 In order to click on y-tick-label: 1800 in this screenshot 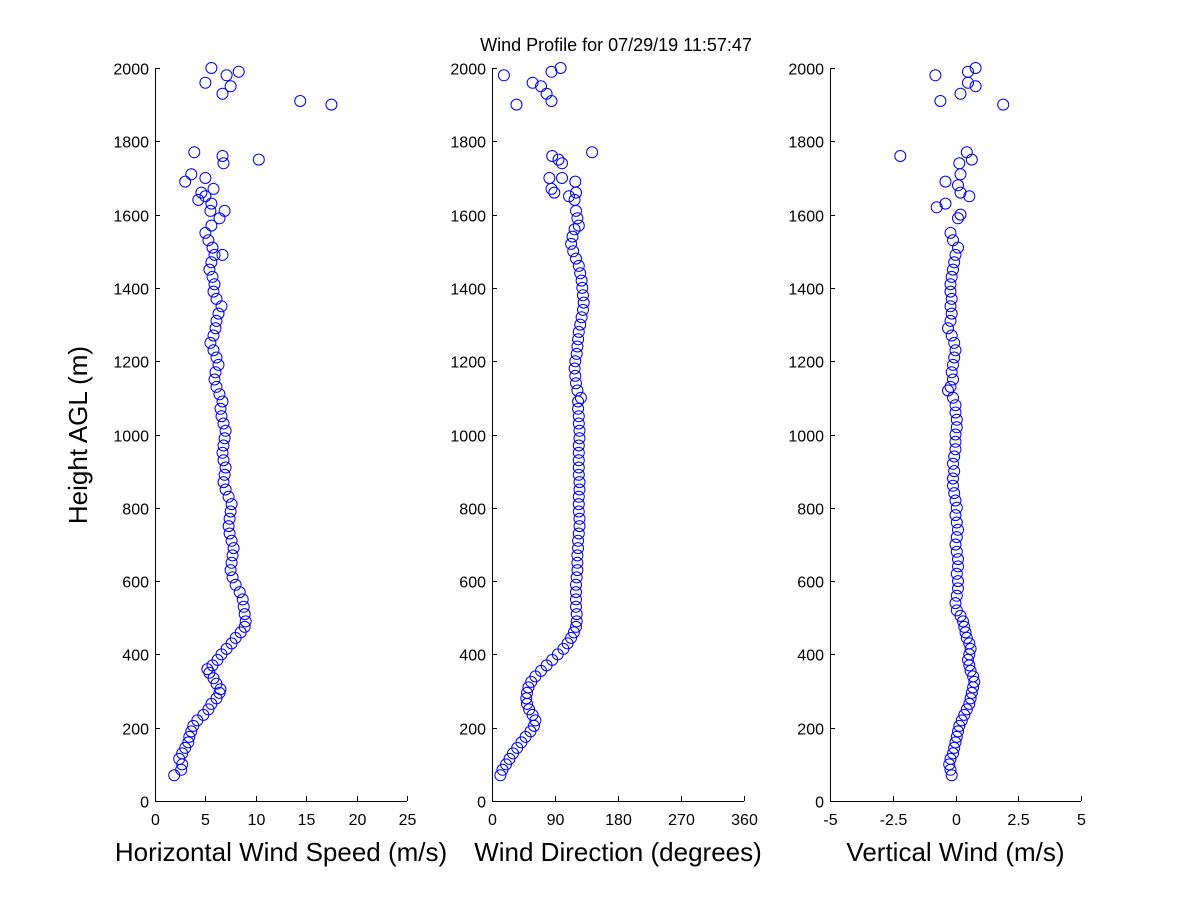, I will do `click(131, 143)`.